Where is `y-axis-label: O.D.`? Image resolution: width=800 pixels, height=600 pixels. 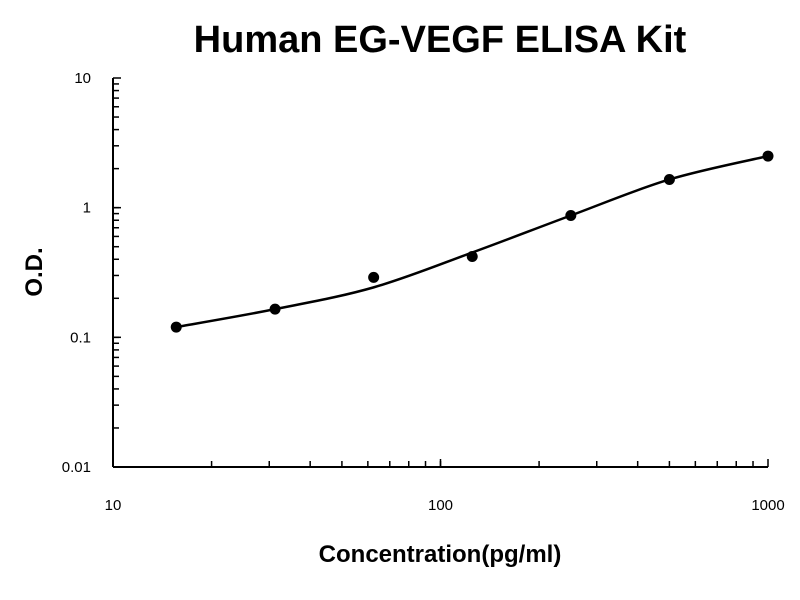 y-axis-label: O.D. is located at coordinates (34, 271).